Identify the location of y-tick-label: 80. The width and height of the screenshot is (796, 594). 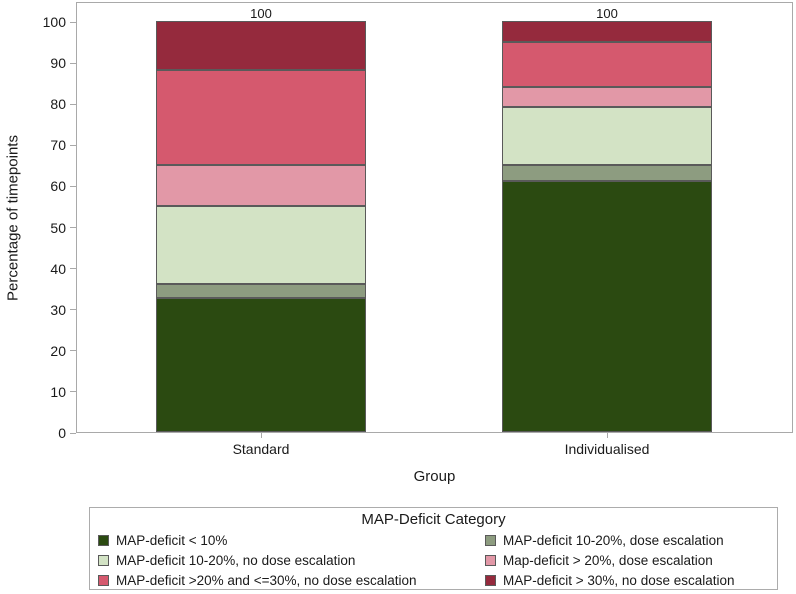
(58, 104).